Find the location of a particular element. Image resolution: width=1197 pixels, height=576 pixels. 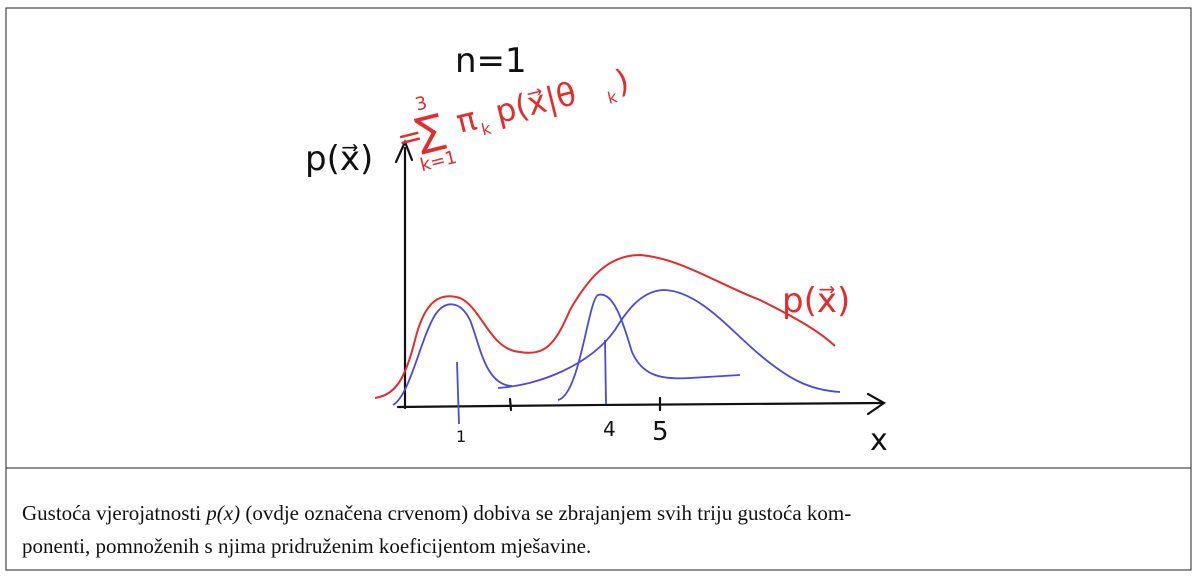

pi-k: k is located at coordinates (486, 129).